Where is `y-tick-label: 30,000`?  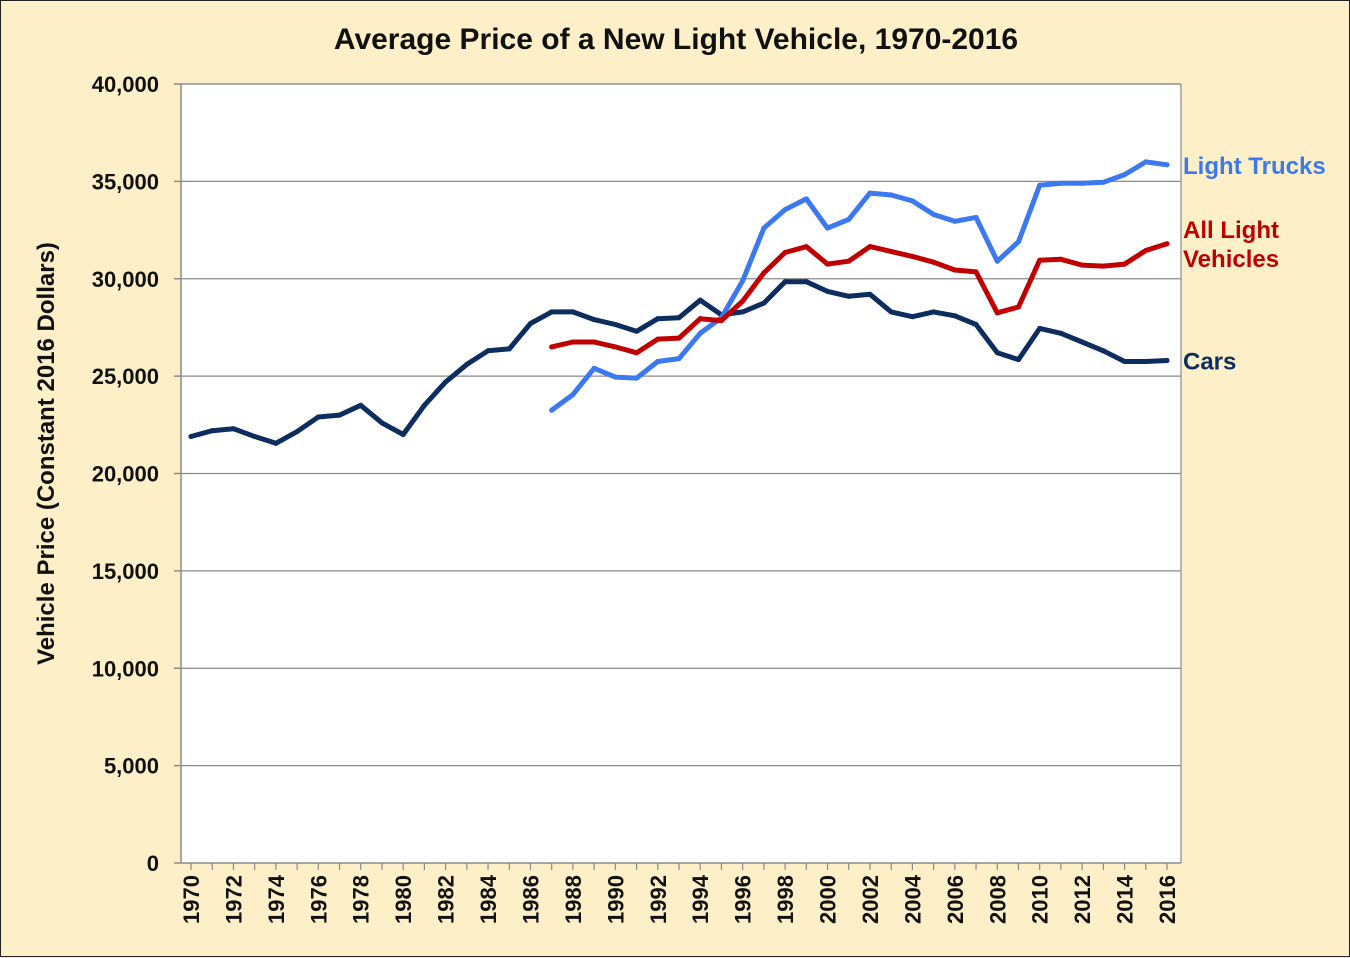
y-tick-label: 30,000 is located at coordinates (125, 279).